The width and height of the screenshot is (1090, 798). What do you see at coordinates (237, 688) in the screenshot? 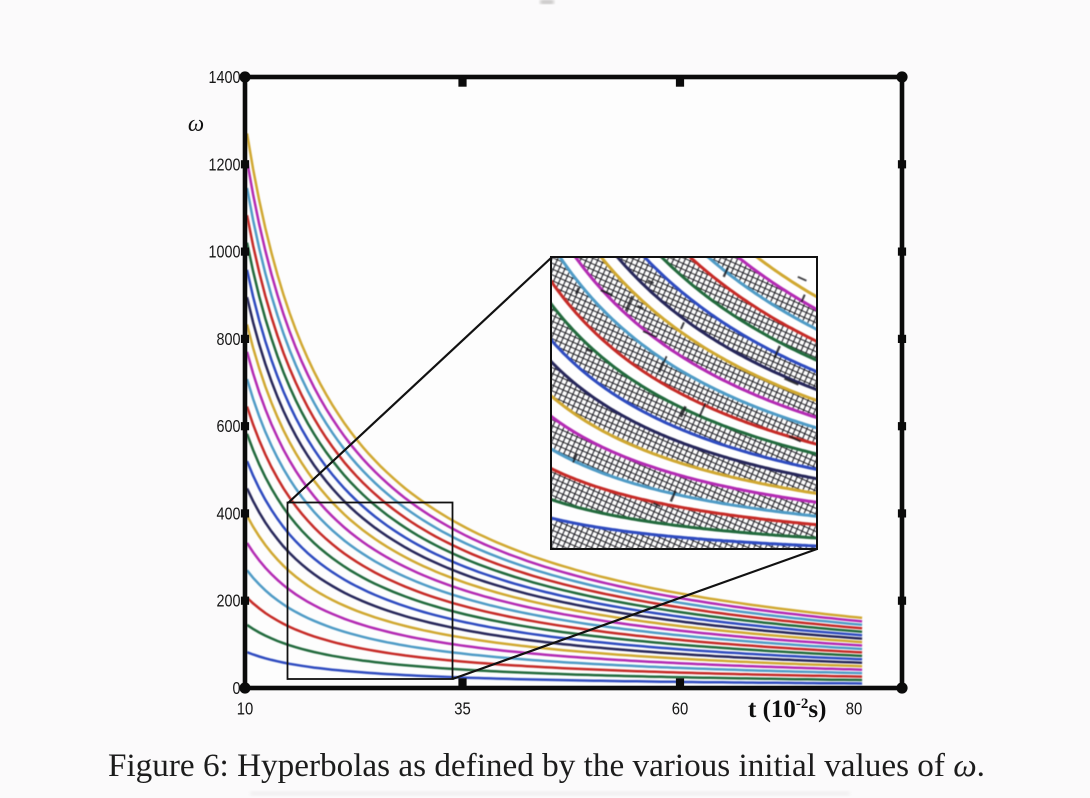
I see `svg-text: 0` at bounding box center [237, 688].